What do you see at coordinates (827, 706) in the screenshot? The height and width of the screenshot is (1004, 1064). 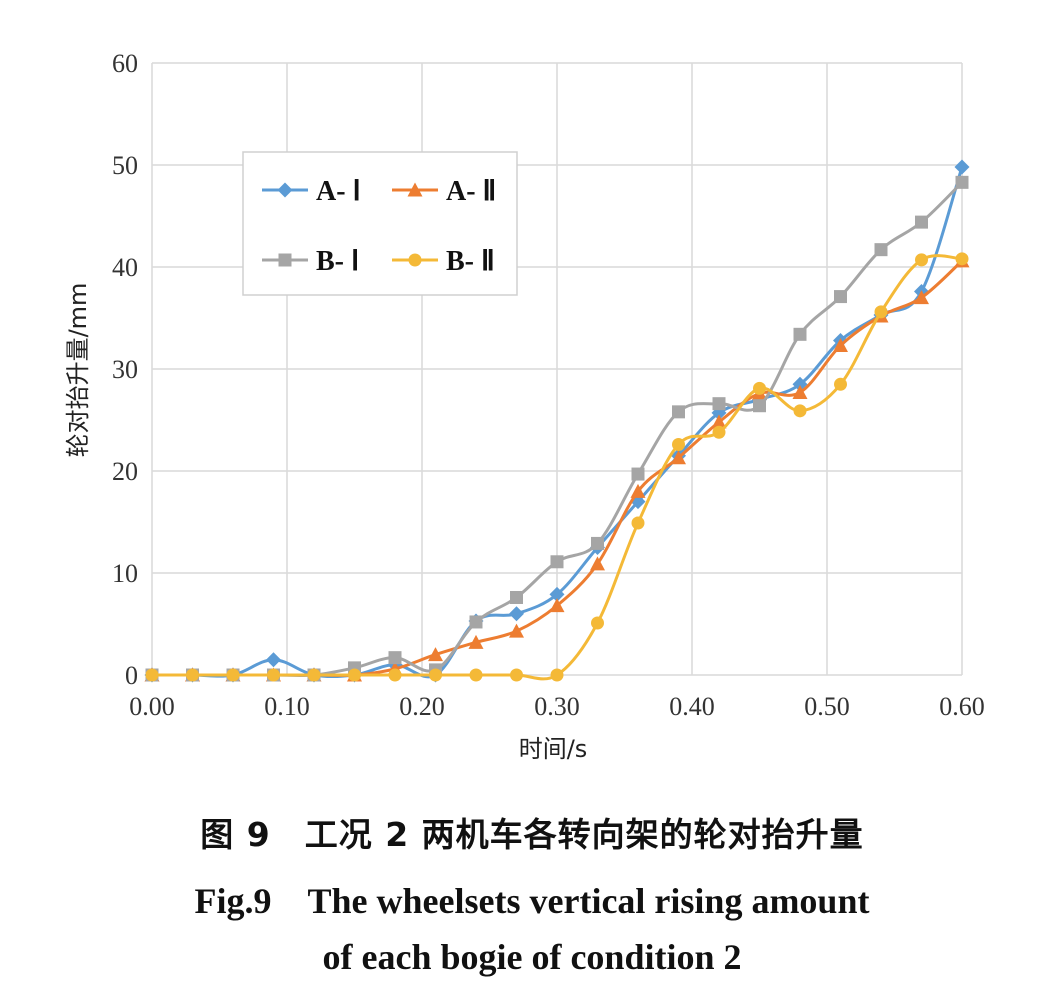 I see `x-tick-label: 0.50` at bounding box center [827, 706].